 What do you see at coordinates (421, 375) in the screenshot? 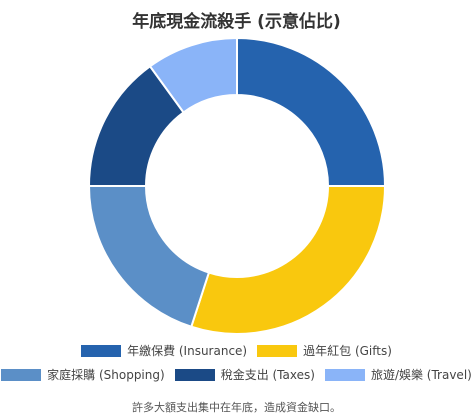
I see `legend-label: 旅遊/娛樂 (Travel)` at bounding box center [421, 375].